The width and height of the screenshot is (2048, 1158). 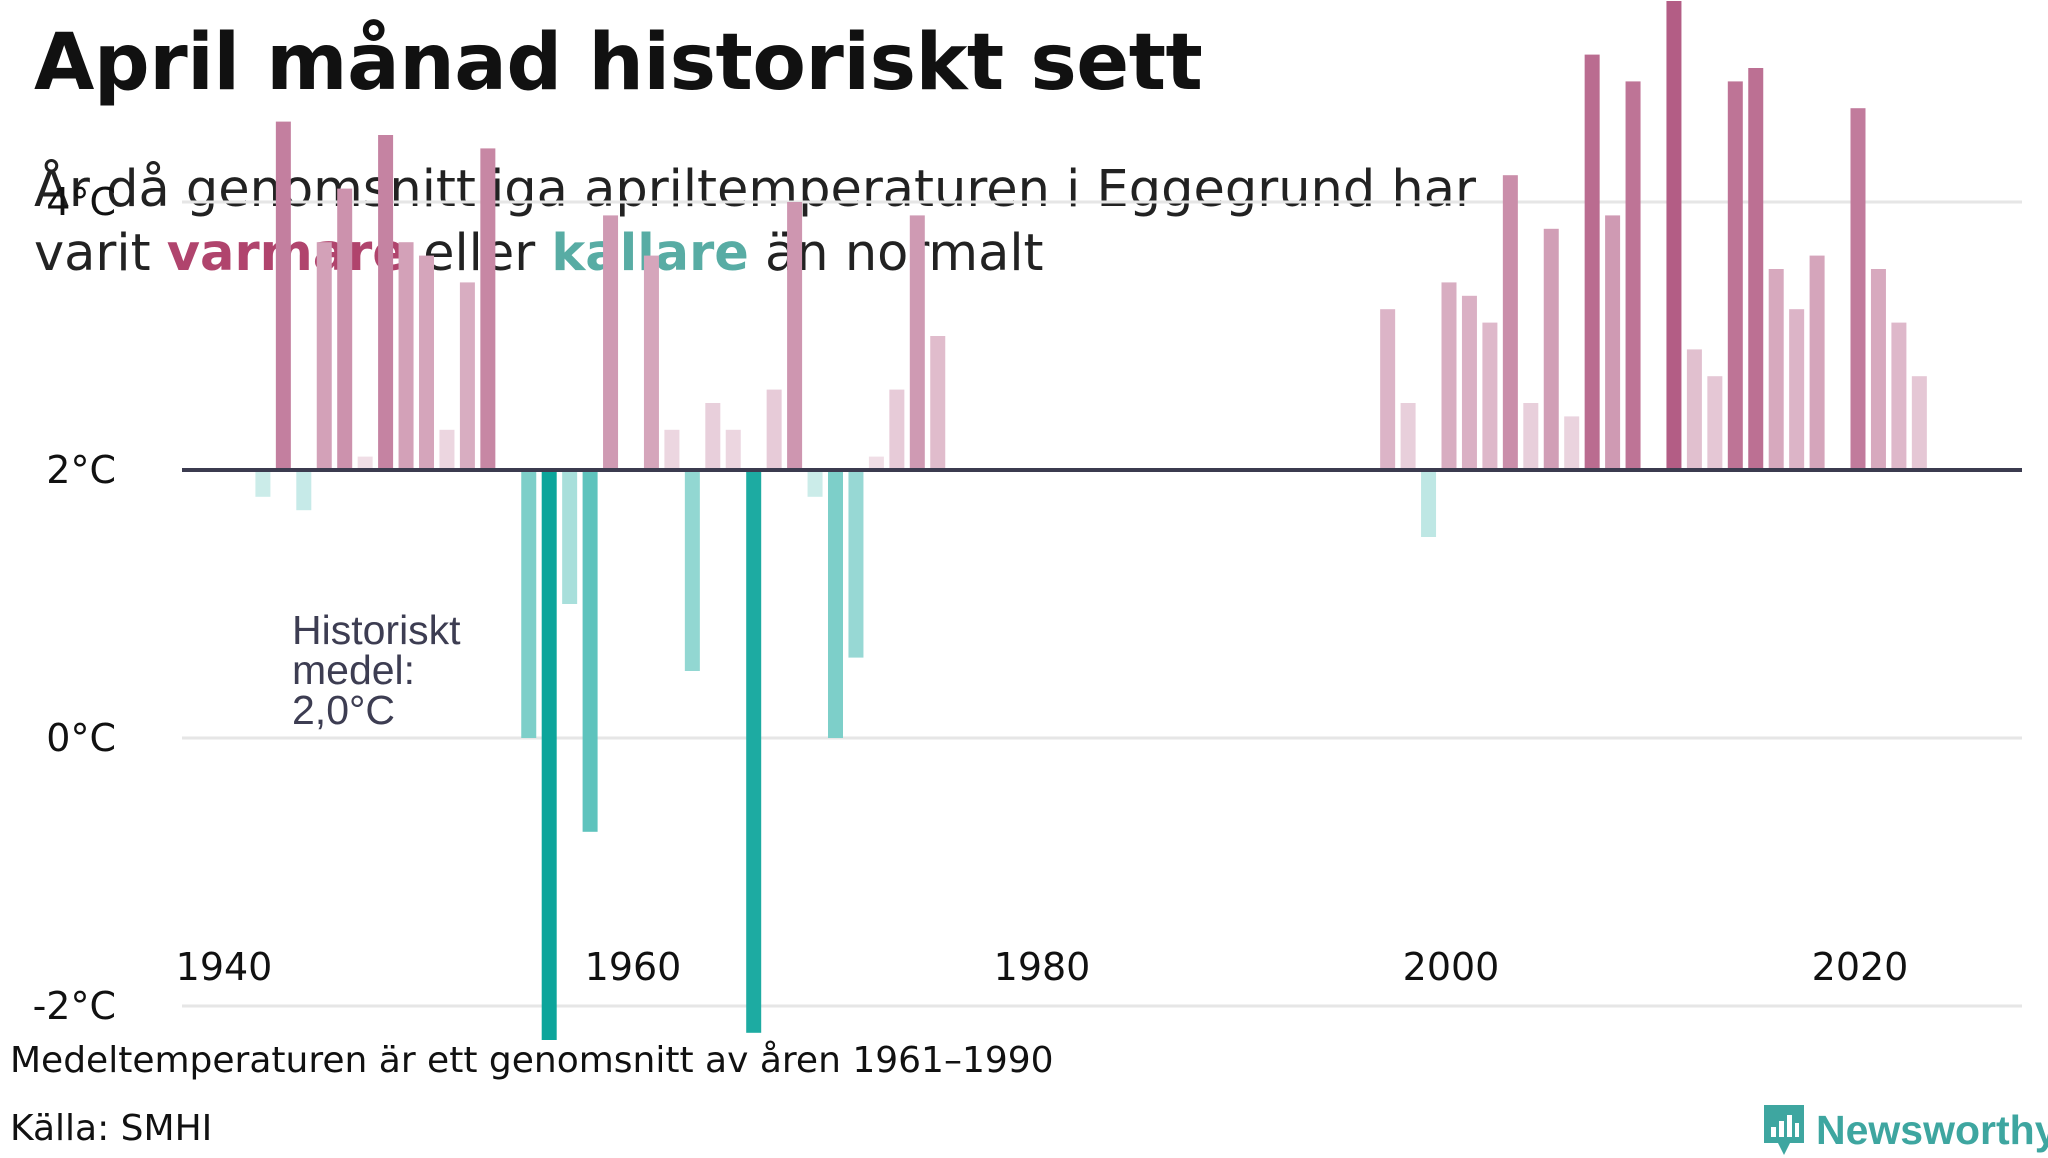 What do you see at coordinates (1817, 362) in the screenshot?
I see `bar-2018` at bounding box center [1817, 362].